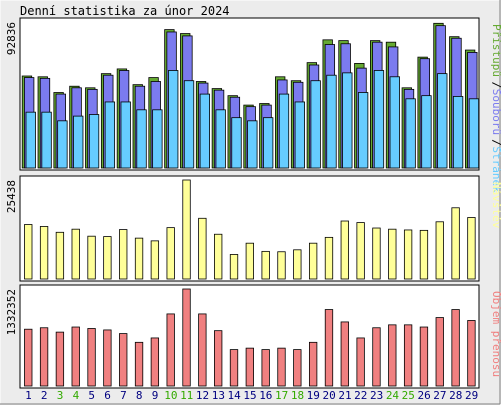 This screenshot has height=405, width=501. Describe the element at coordinates (495, 112) in the screenshot. I see `legend-label-2: Souborů` at that location.